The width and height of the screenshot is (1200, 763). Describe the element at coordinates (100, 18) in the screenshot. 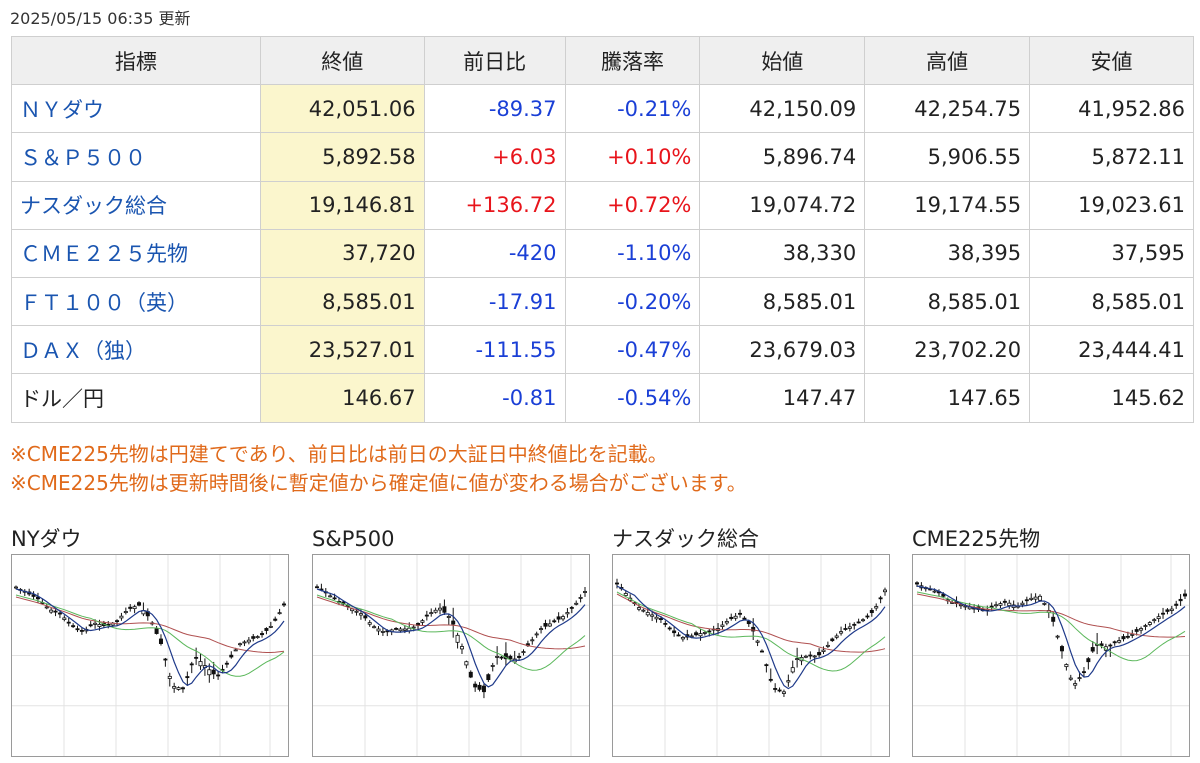

I see `update-timestamp: 2025/05/15 06:35 更新` at that location.